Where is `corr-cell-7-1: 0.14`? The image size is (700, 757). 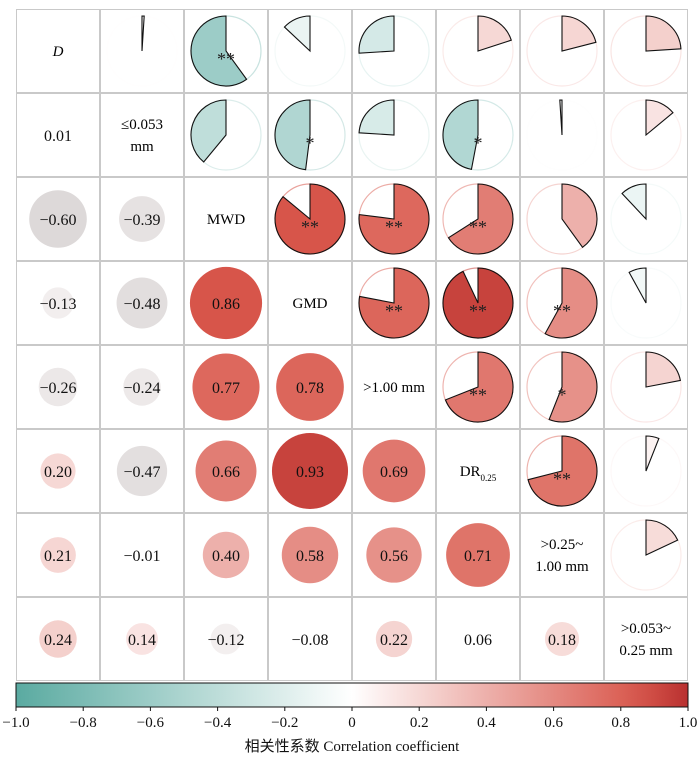
corr-cell-7-1: 0.14 is located at coordinates (142, 639).